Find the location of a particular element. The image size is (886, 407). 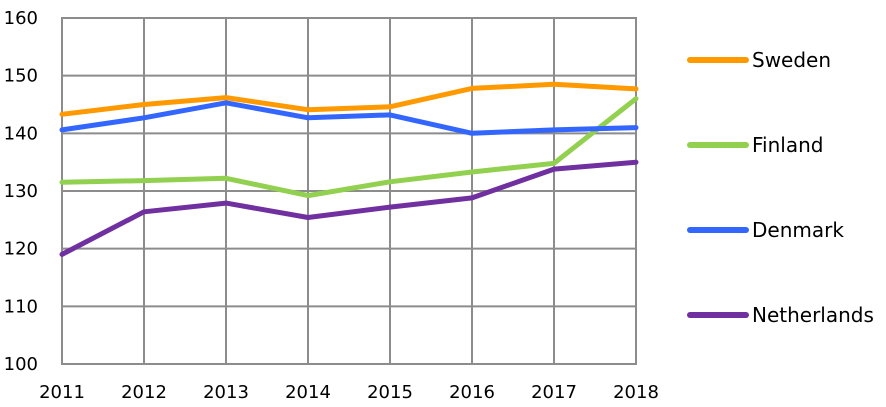

legend-label-netherlands: Netherlands is located at coordinates (813, 315).